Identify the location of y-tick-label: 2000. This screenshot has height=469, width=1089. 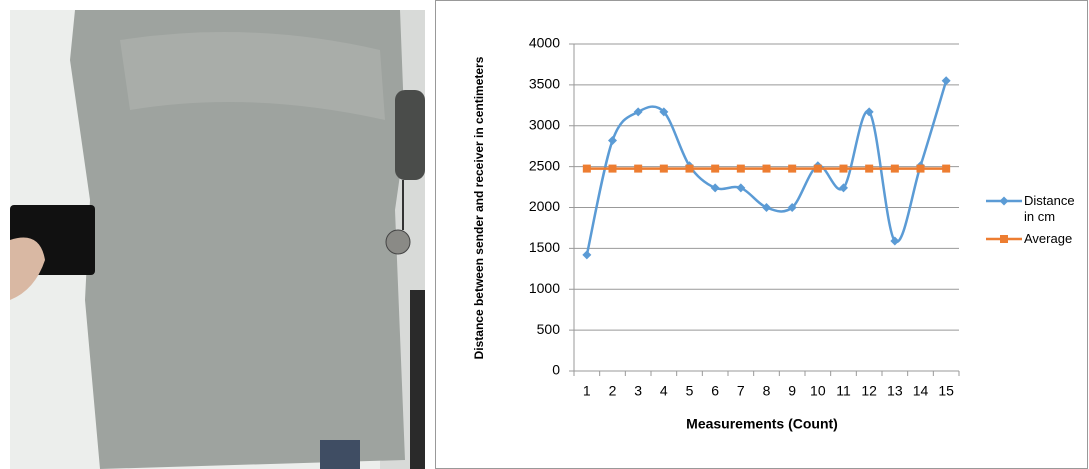
(544, 206).